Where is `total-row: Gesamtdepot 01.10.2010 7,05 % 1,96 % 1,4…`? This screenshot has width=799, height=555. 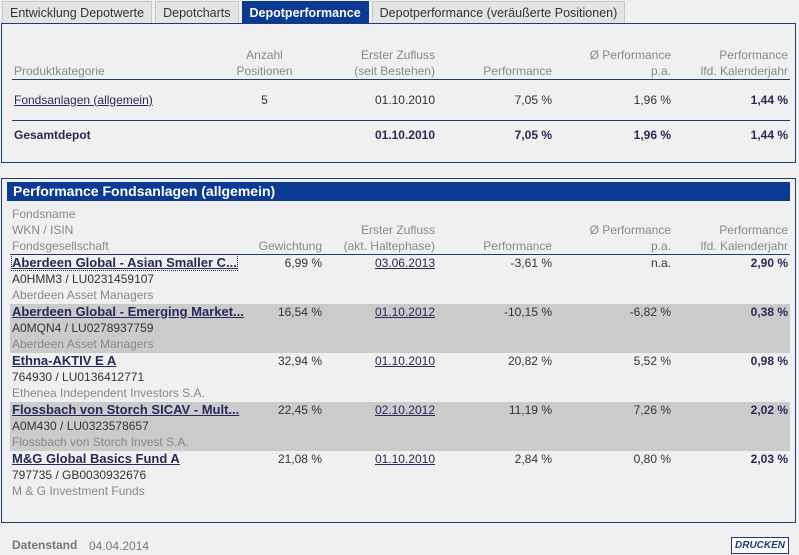
total-row: Gesamtdepot 01.10.2010 7,05 % 1,96 % 1,4… is located at coordinates (401, 135).